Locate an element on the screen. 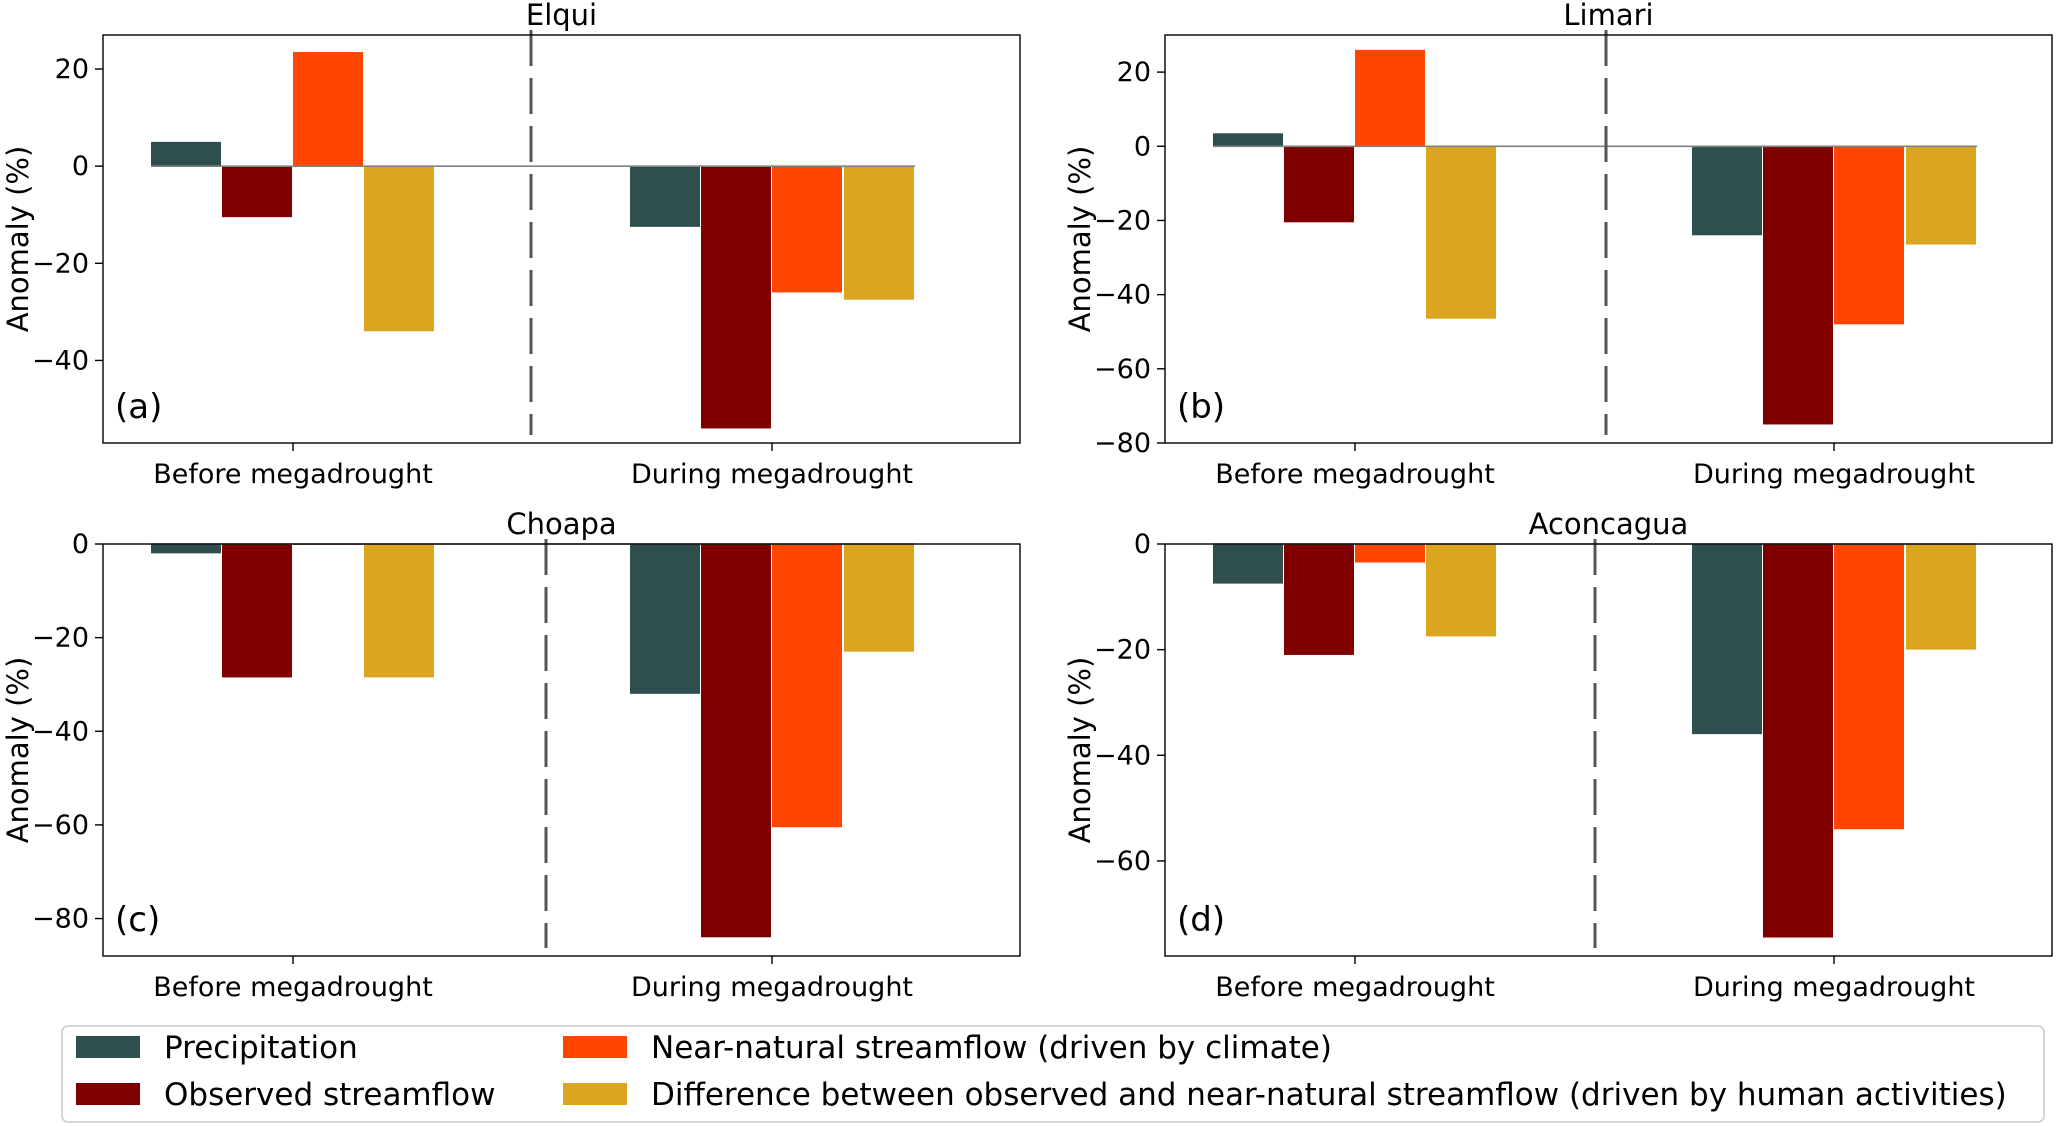 The width and height of the screenshot is (2056, 1126). bar-limari-near-natural-streamflow--before-megadrought is located at coordinates (1390, 98).